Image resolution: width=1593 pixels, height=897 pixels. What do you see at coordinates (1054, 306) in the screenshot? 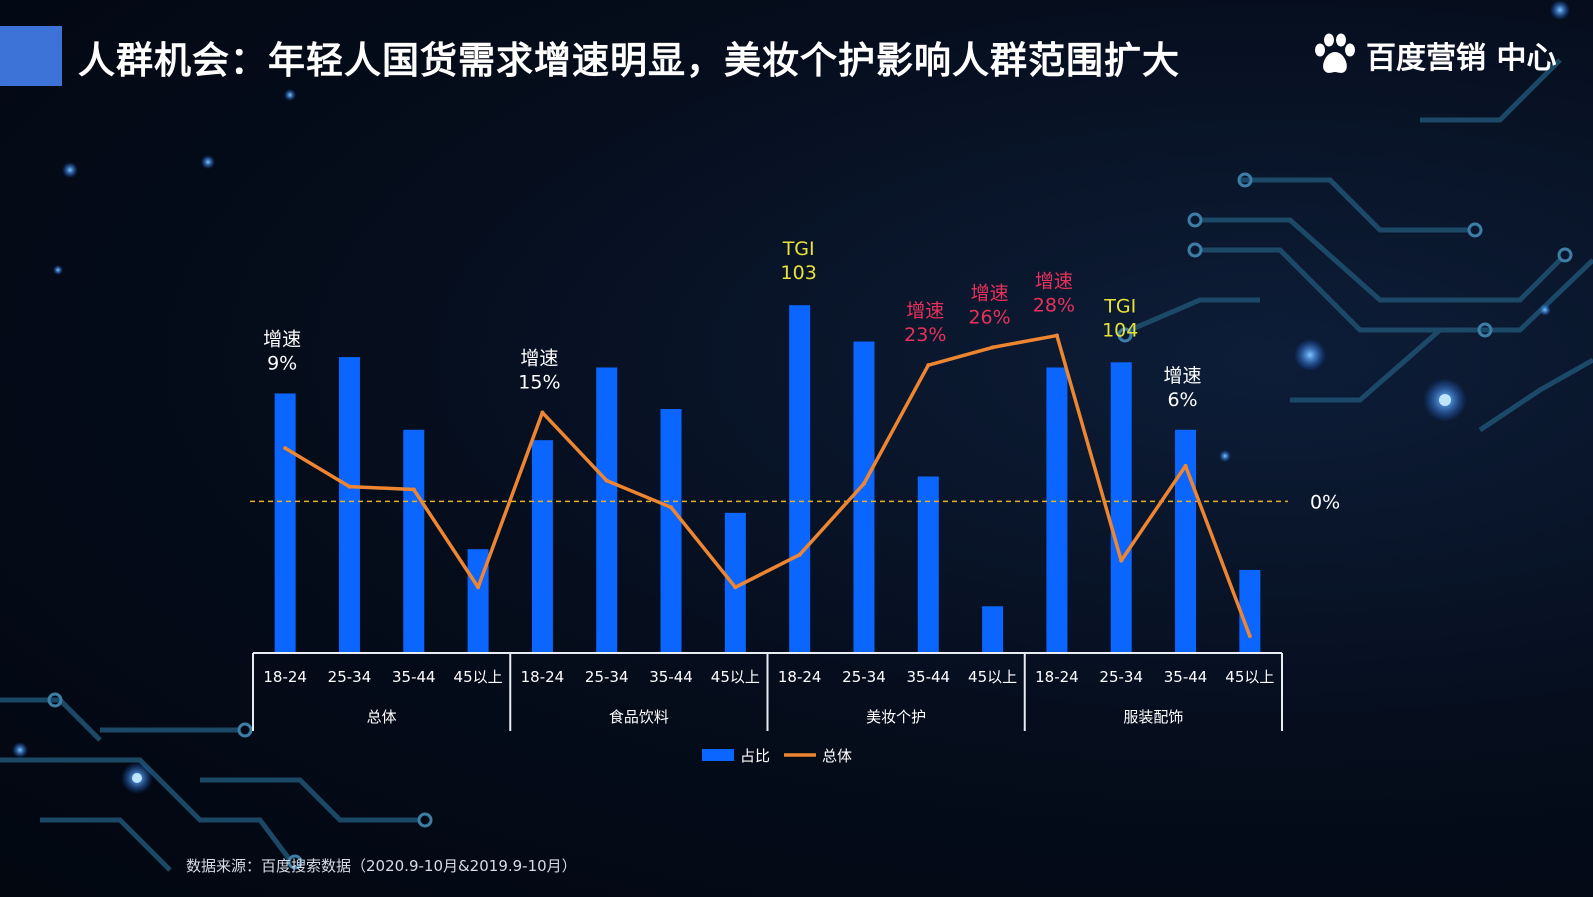
I see `data-annotation: 28%` at bounding box center [1054, 306].